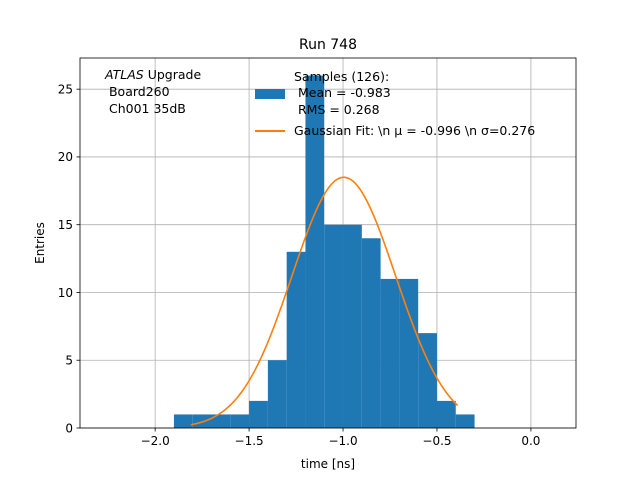  Describe the element at coordinates (270, 94) in the screenshot. I see `legend-samples-swatch` at that location.